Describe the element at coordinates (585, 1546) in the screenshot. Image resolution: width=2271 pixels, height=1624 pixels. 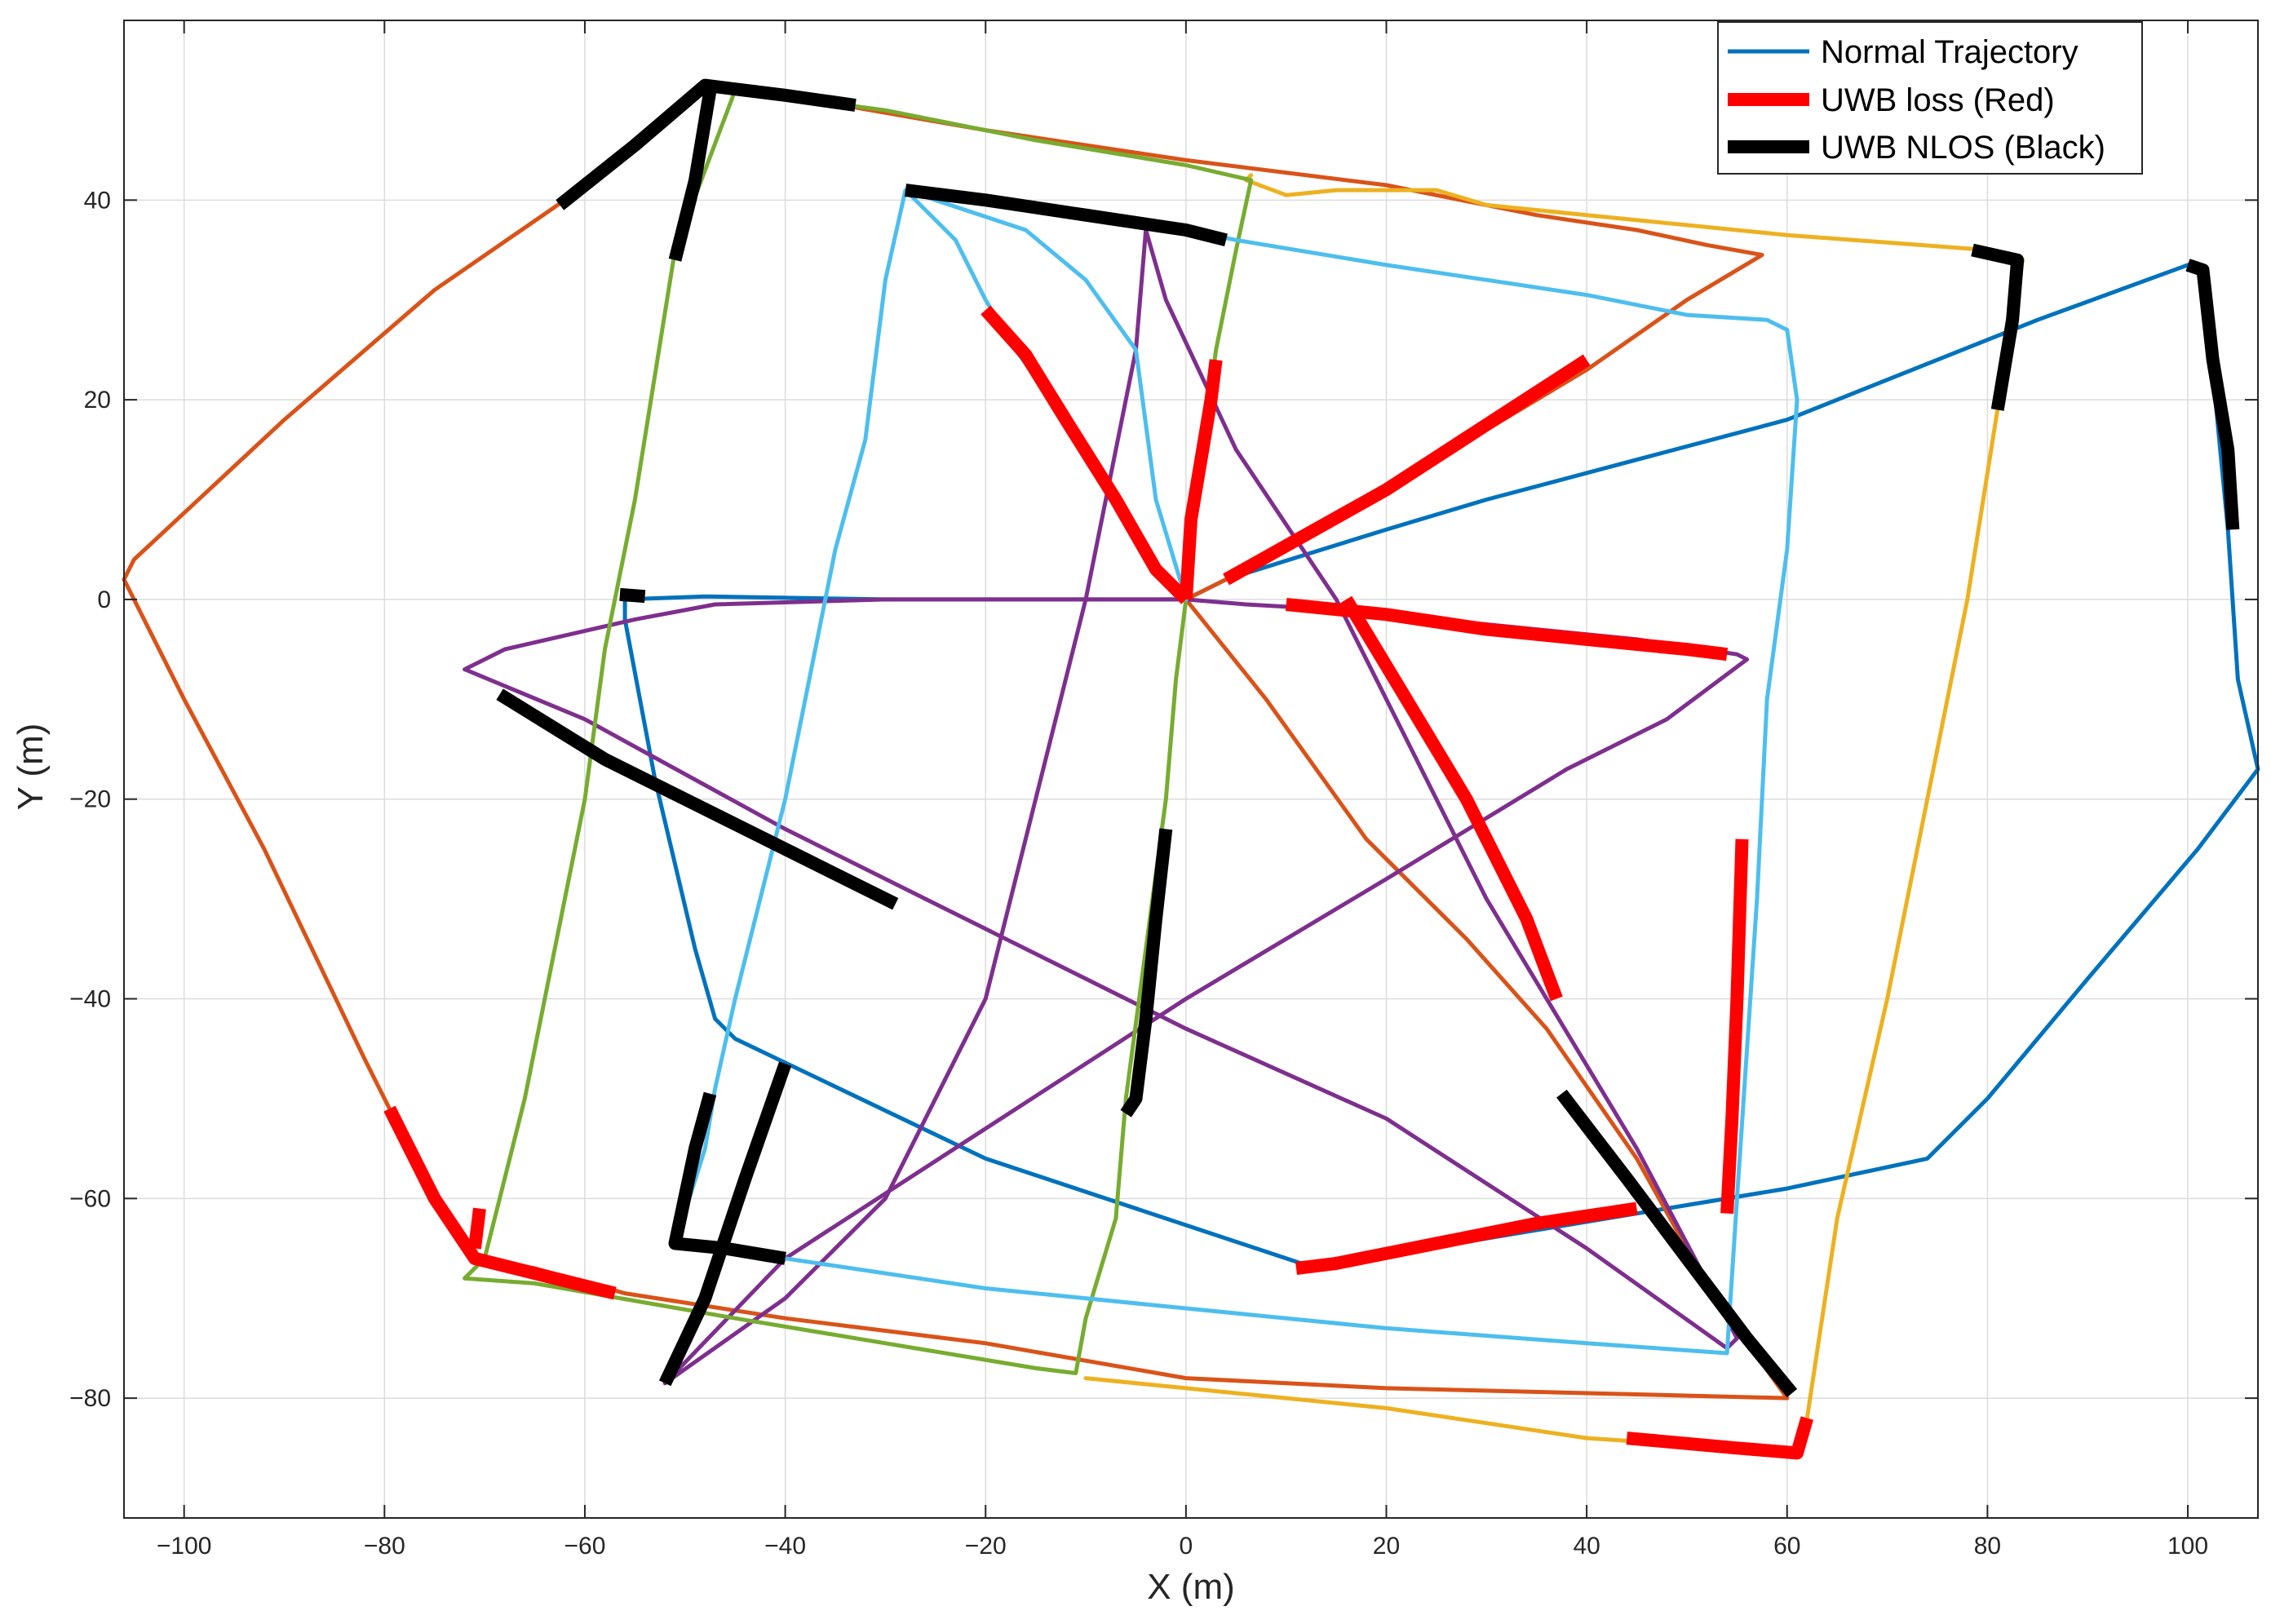
I see `x-tick-label: −60` at that location.